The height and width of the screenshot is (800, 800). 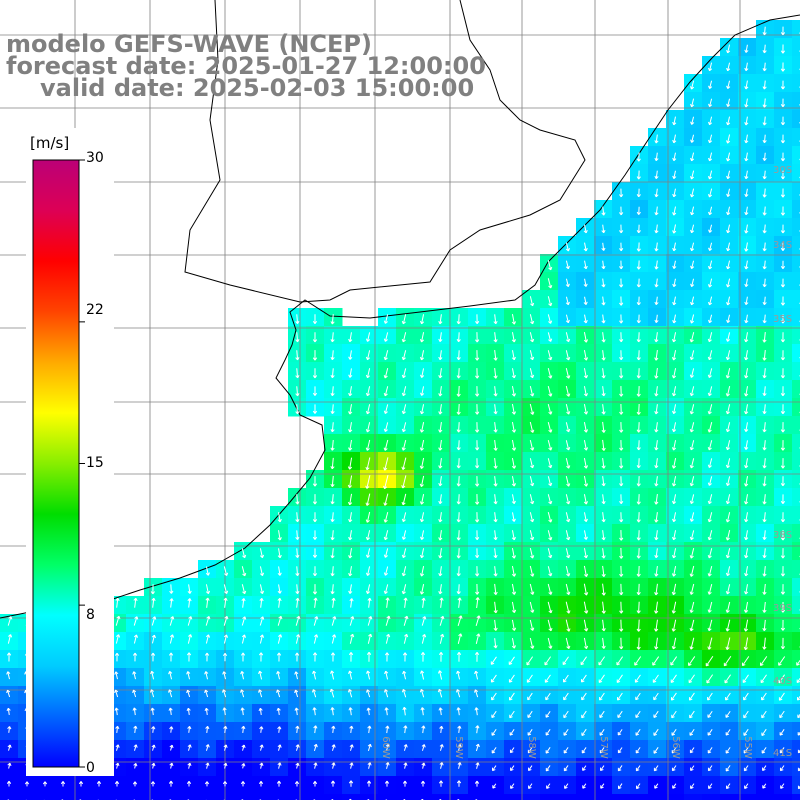 I want to click on colorbar-tick-15: 15, so click(x=95, y=463).